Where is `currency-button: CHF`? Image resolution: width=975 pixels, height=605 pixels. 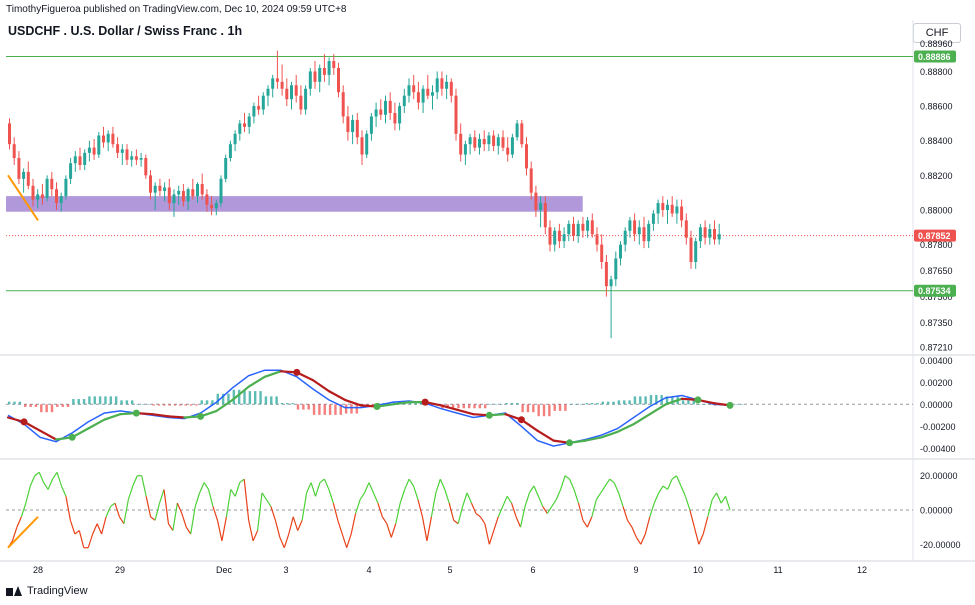 currency-button: CHF is located at coordinates (937, 33).